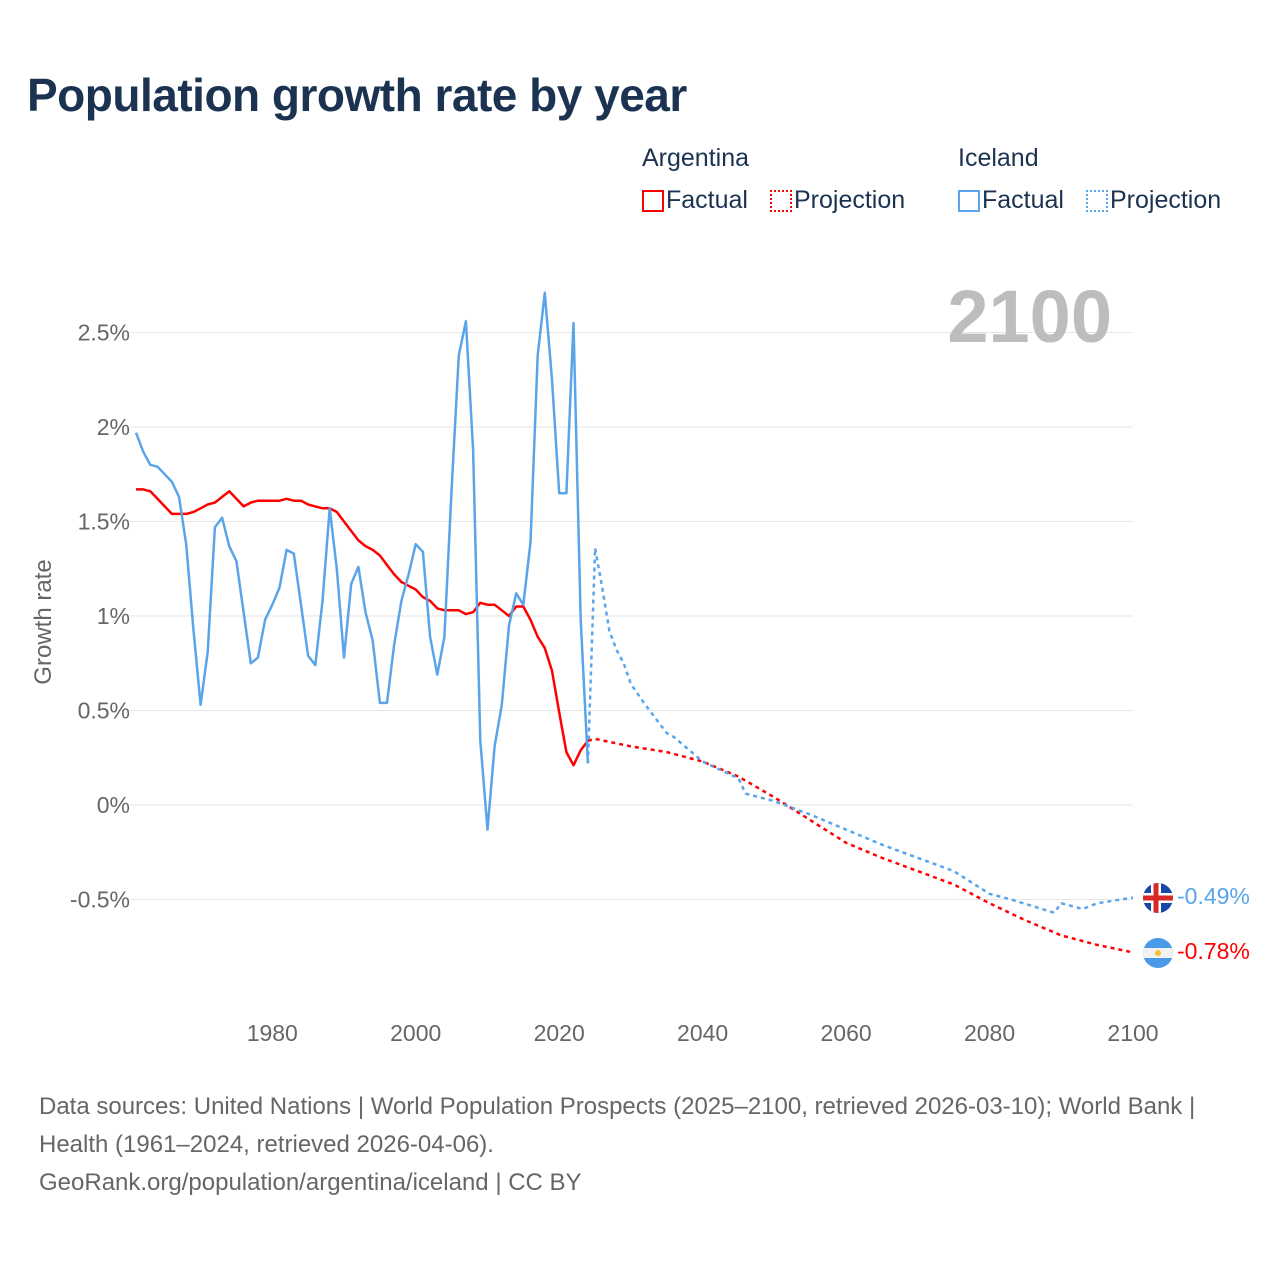 The image size is (1280, 1280). What do you see at coordinates (696, 158) in the screenshot?
I see `legend-group-name: Argentina` at bounding box center [696, 158].